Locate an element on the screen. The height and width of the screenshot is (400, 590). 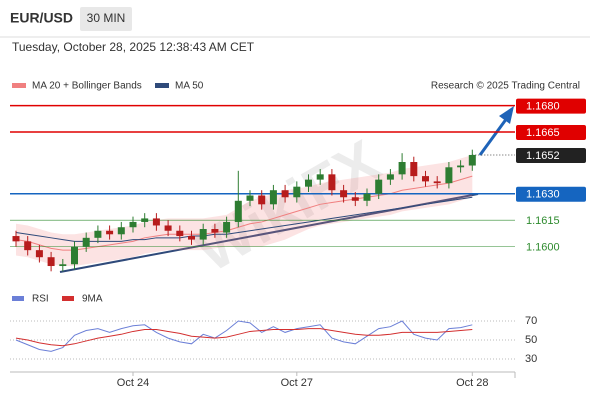
legend-label: MA 50 is located at coordinates (189, 86).